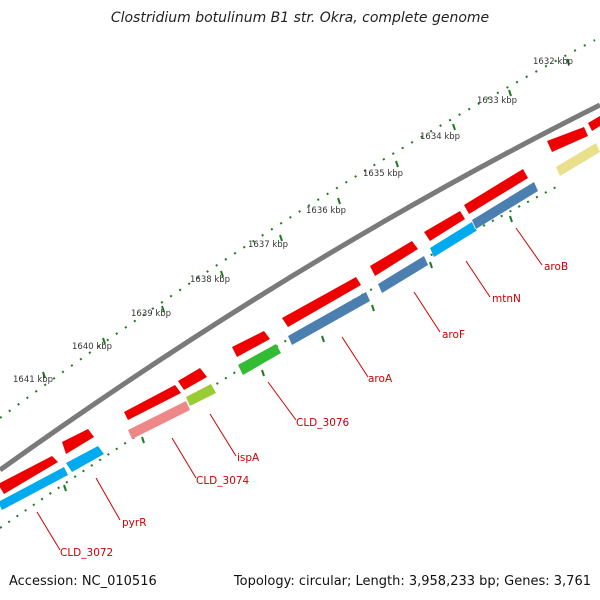 The image size is (600, 600). Describe the element at coordinates (134, 523) in the screenshot. I see `gene-label-pyrR: pyrR` at that location.